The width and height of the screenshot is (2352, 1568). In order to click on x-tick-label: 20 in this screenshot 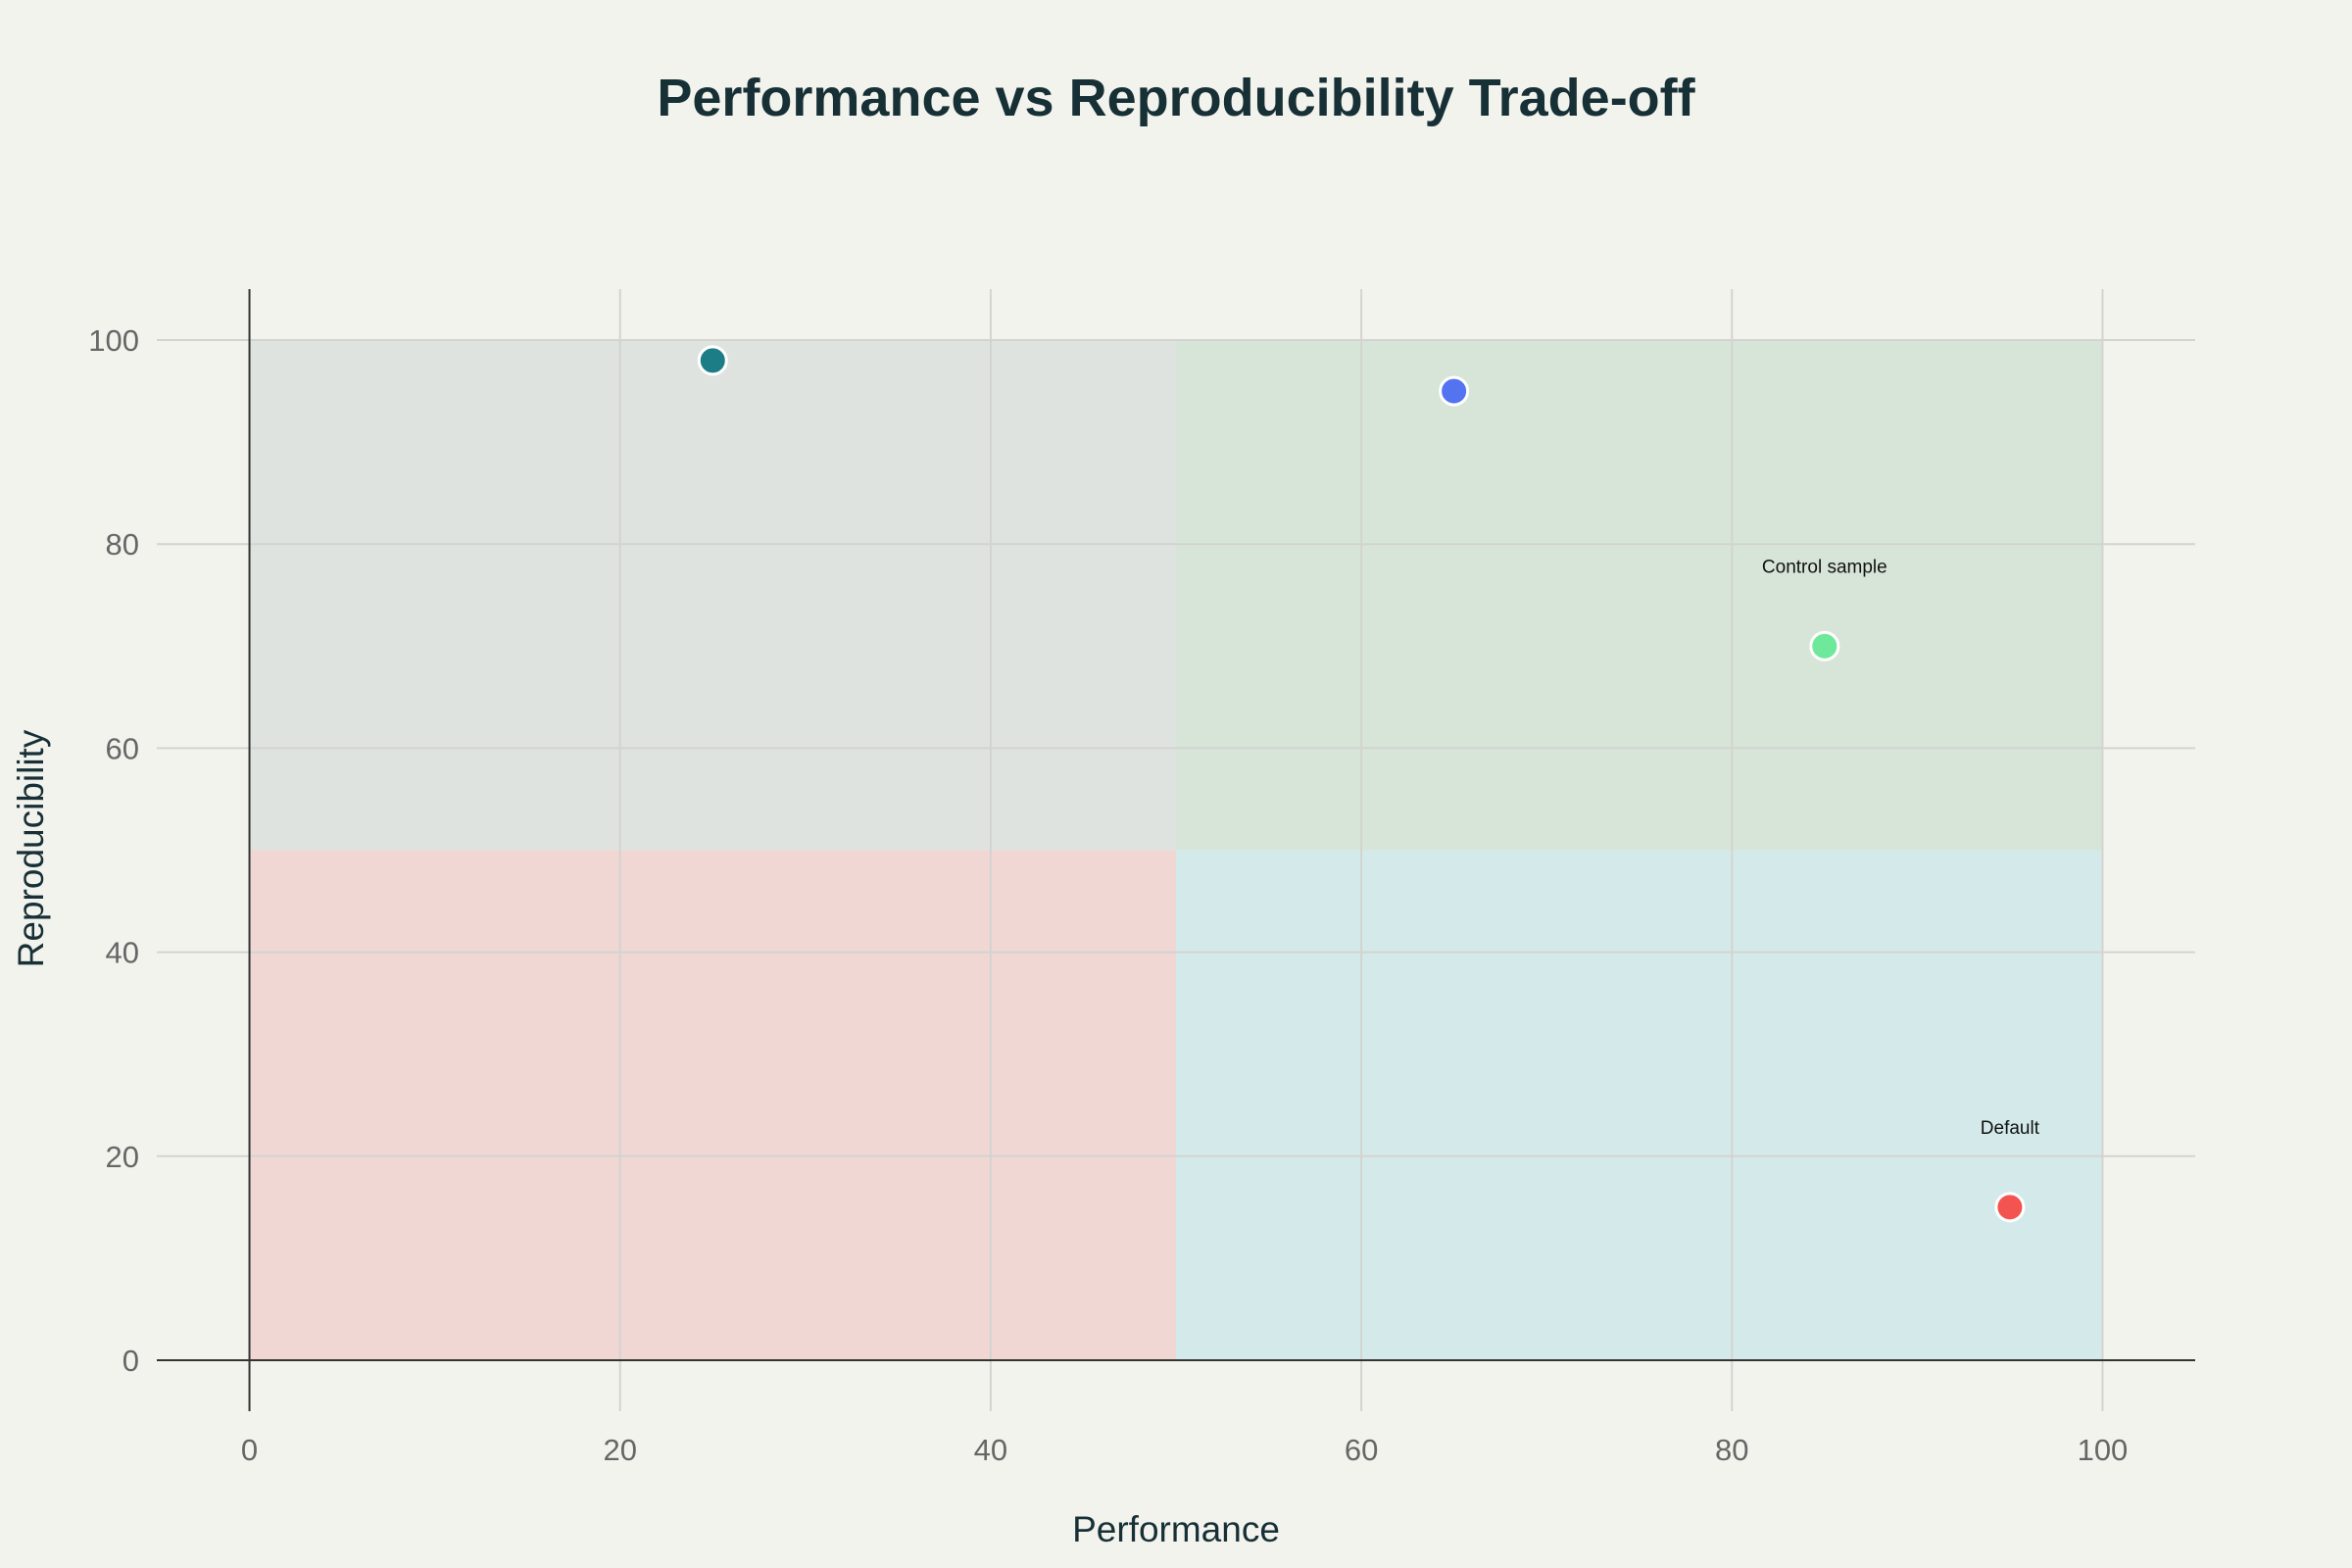, I will do `click(619, 1450)`.